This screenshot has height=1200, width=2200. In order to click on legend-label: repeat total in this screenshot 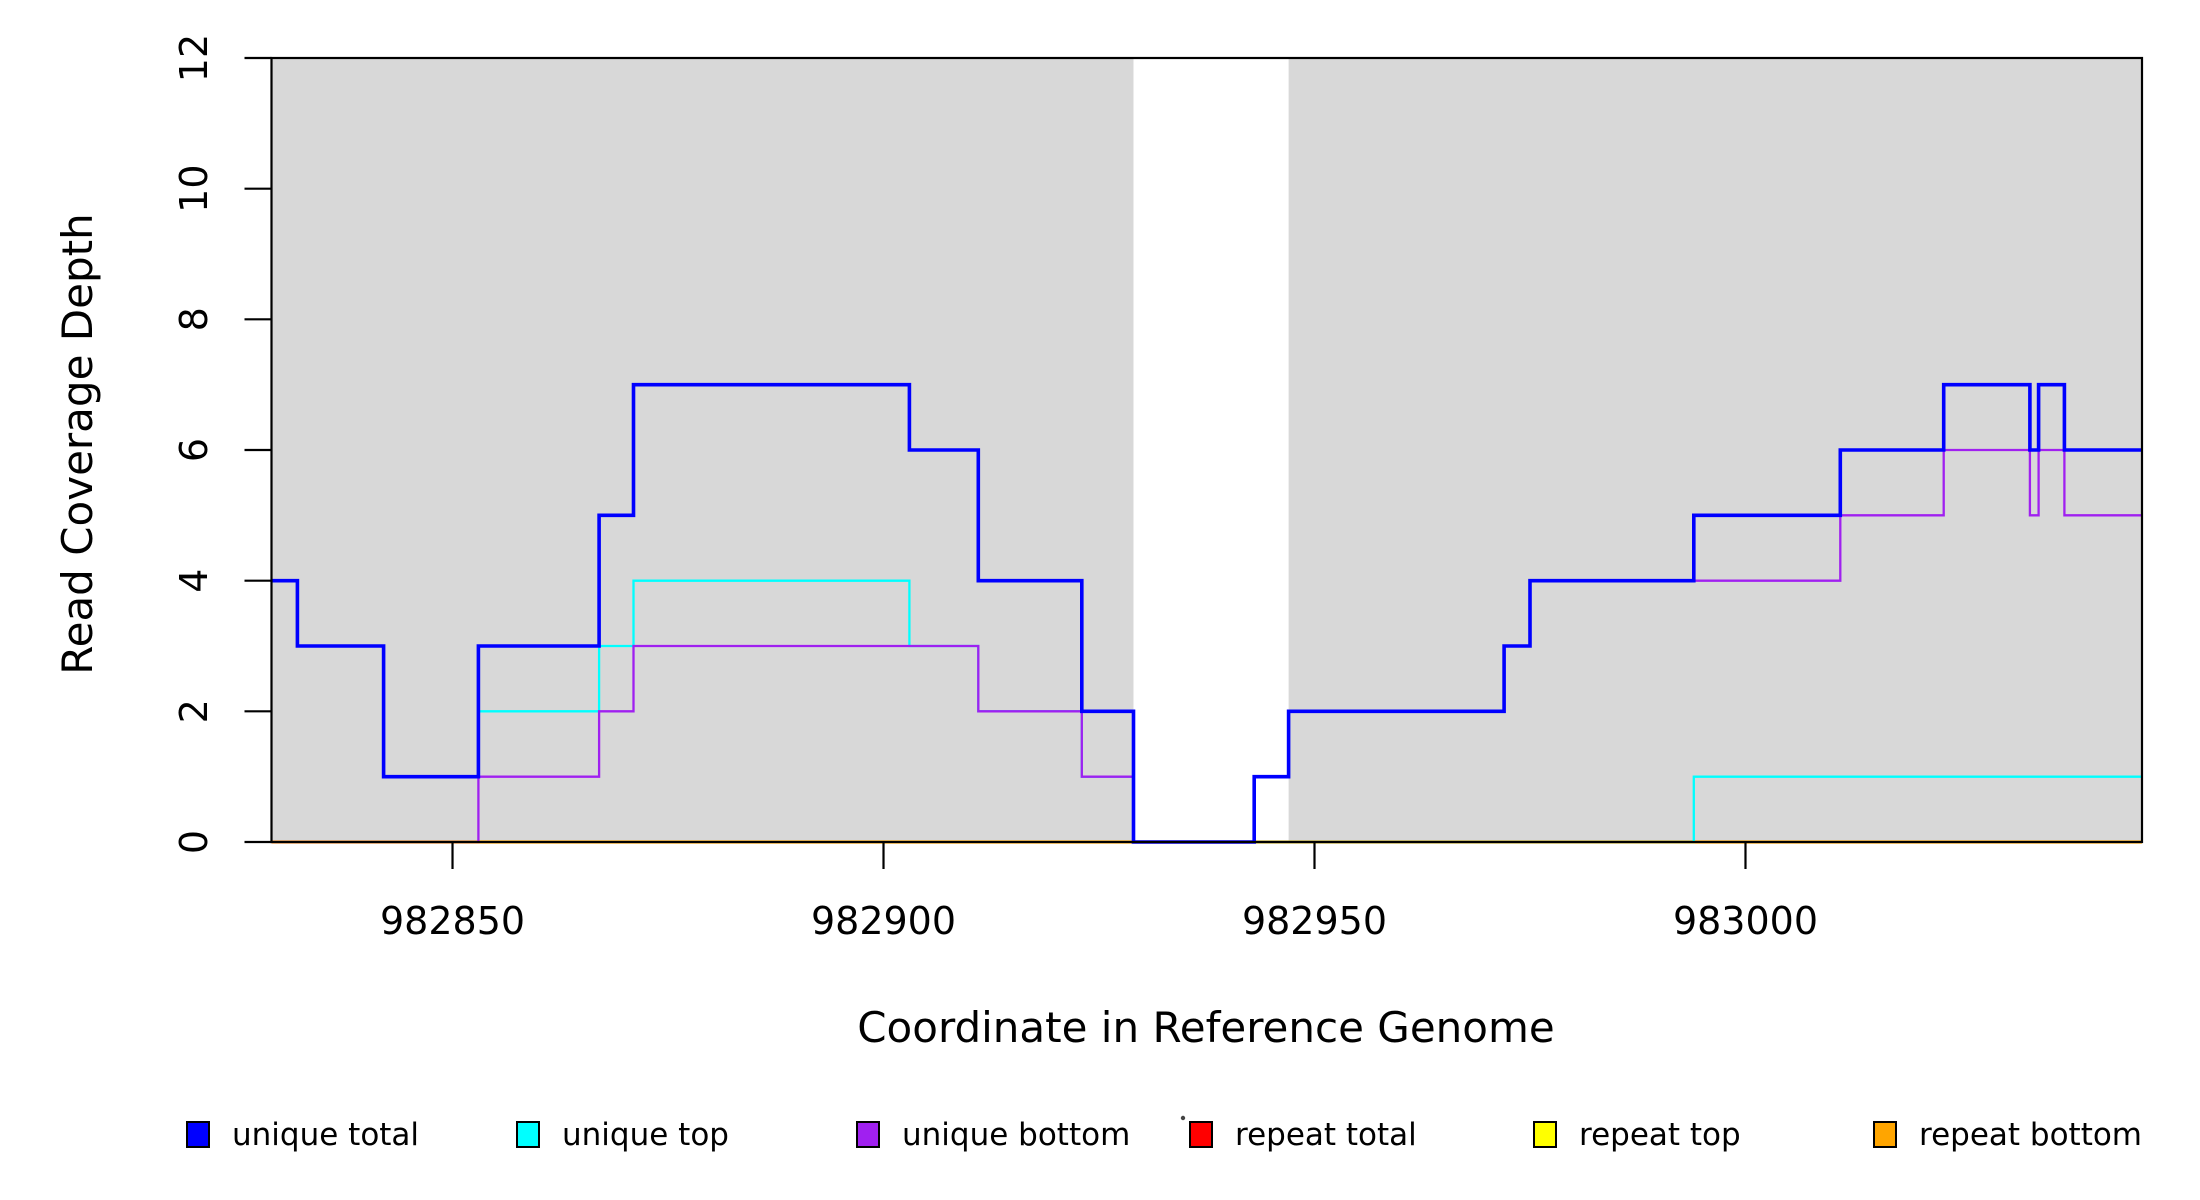, I will do `click(1326, 1135)`.